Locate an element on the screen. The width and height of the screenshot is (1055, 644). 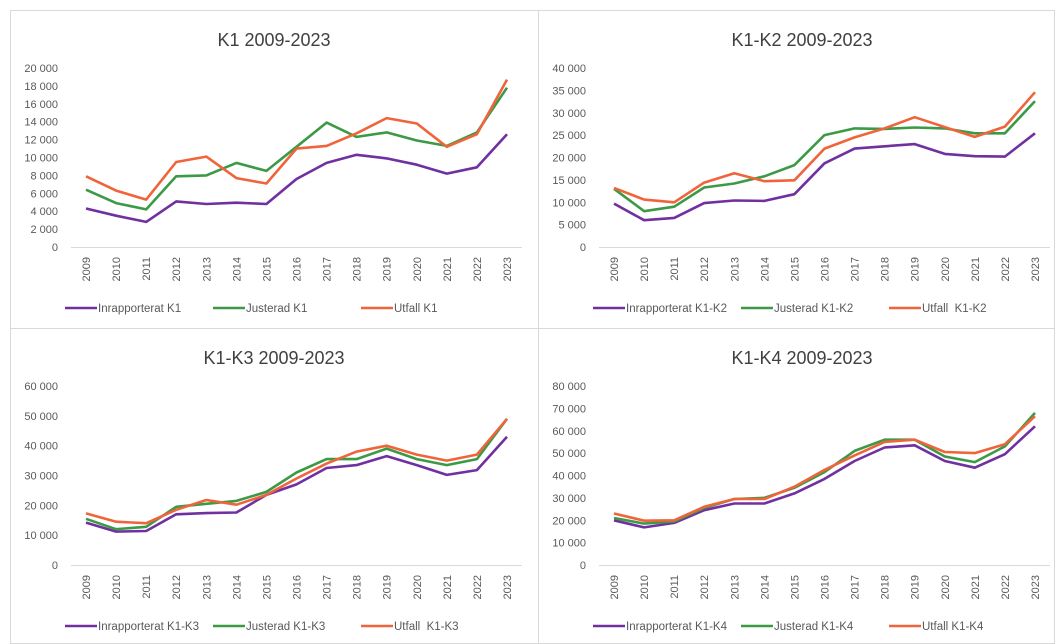
legend-label: Inrapporterat K1-K4 is located at coordinates (677, 627).